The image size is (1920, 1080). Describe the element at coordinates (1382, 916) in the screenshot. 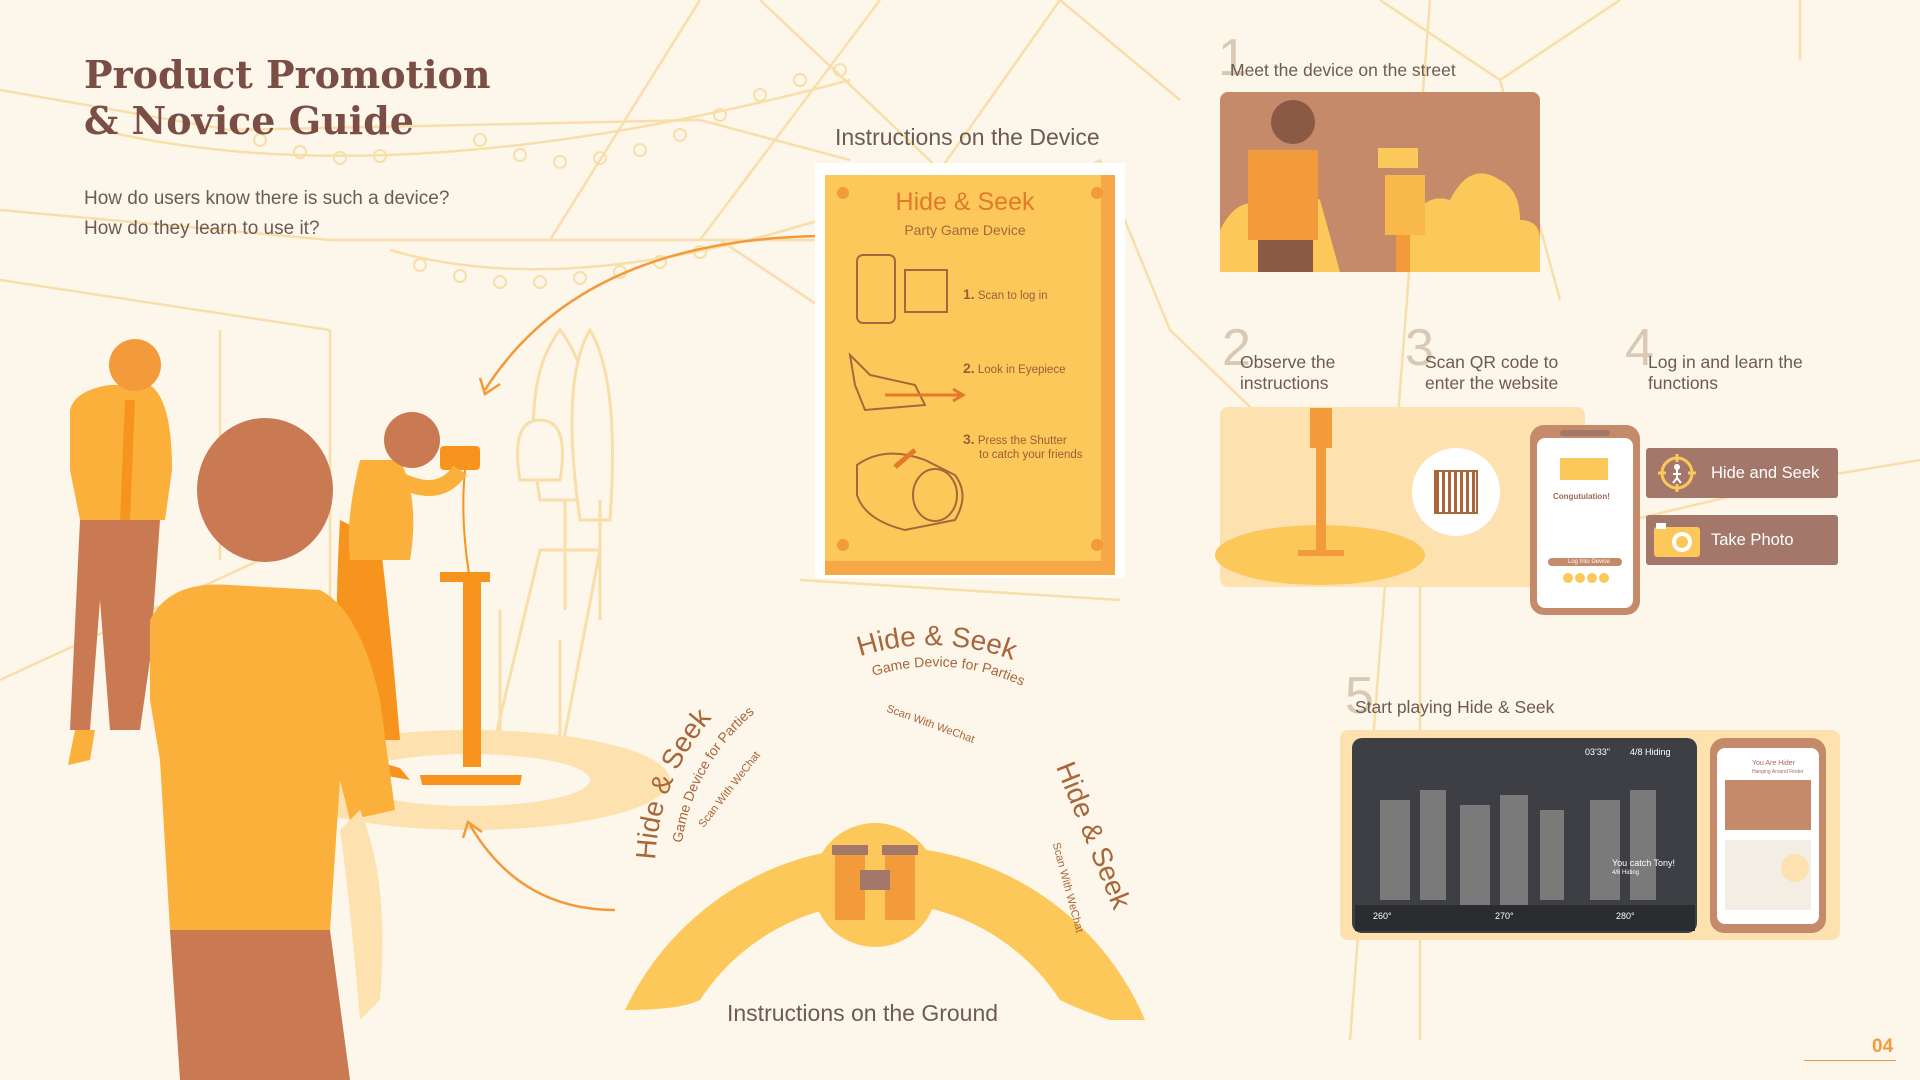

I see `compass-260: 260°` at that location.